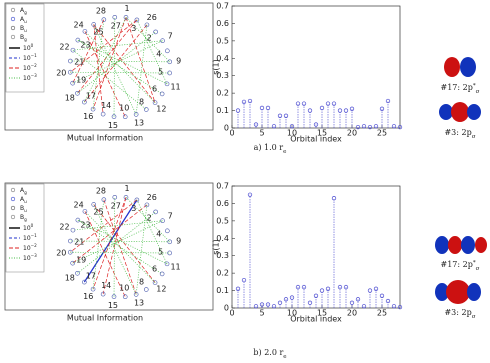  What do you see at coordinates (474, 263) in the screenshot?
I see `orbital-label-part: *` at bounding box center [474, 263].